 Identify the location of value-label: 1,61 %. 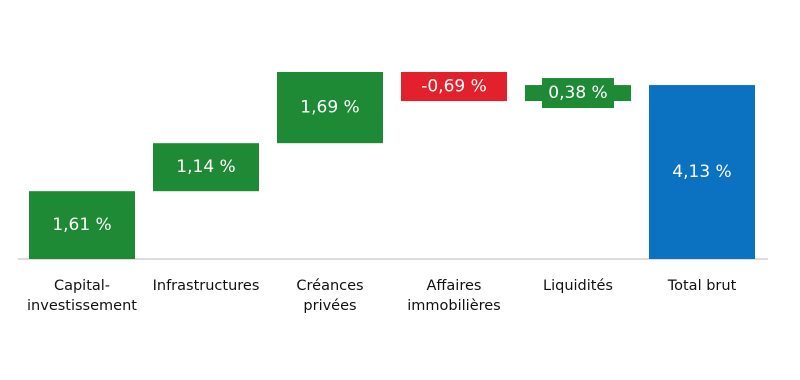
(81, 225).